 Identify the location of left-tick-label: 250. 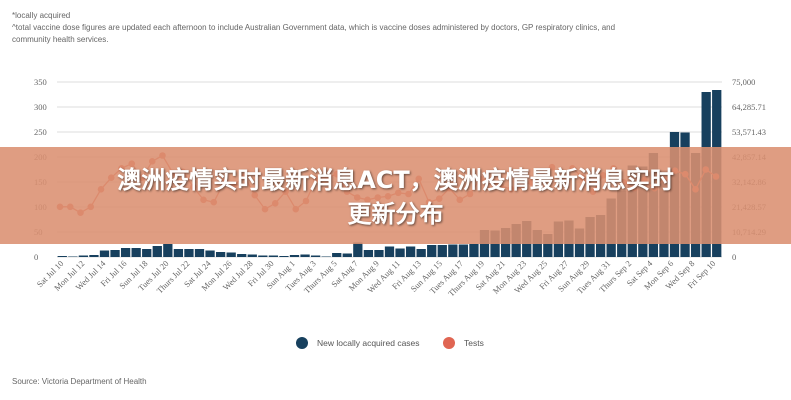
(40, 132).